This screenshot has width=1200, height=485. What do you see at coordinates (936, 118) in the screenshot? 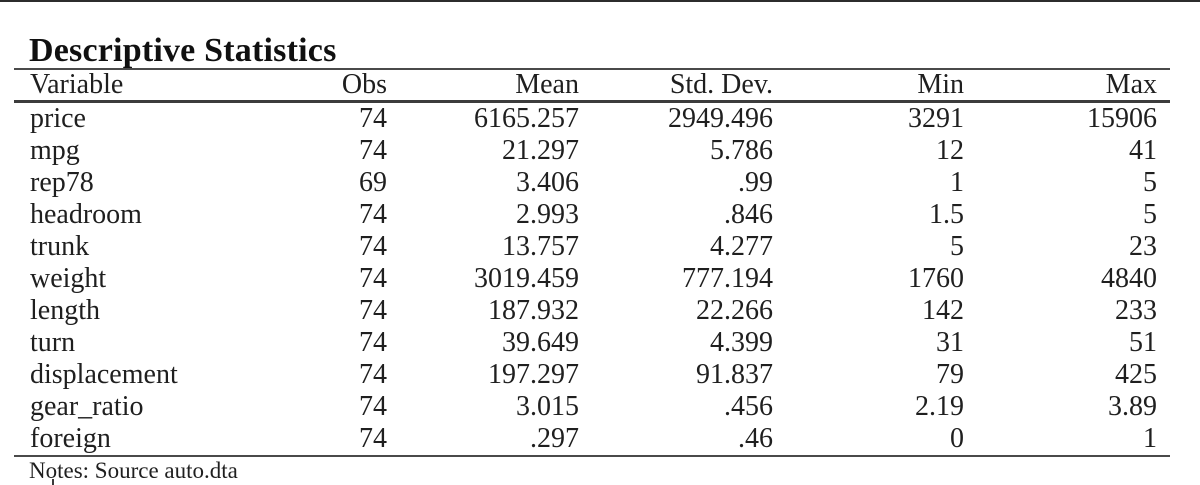
I see `cell-min: 3291` at bounding box center [936, 118].